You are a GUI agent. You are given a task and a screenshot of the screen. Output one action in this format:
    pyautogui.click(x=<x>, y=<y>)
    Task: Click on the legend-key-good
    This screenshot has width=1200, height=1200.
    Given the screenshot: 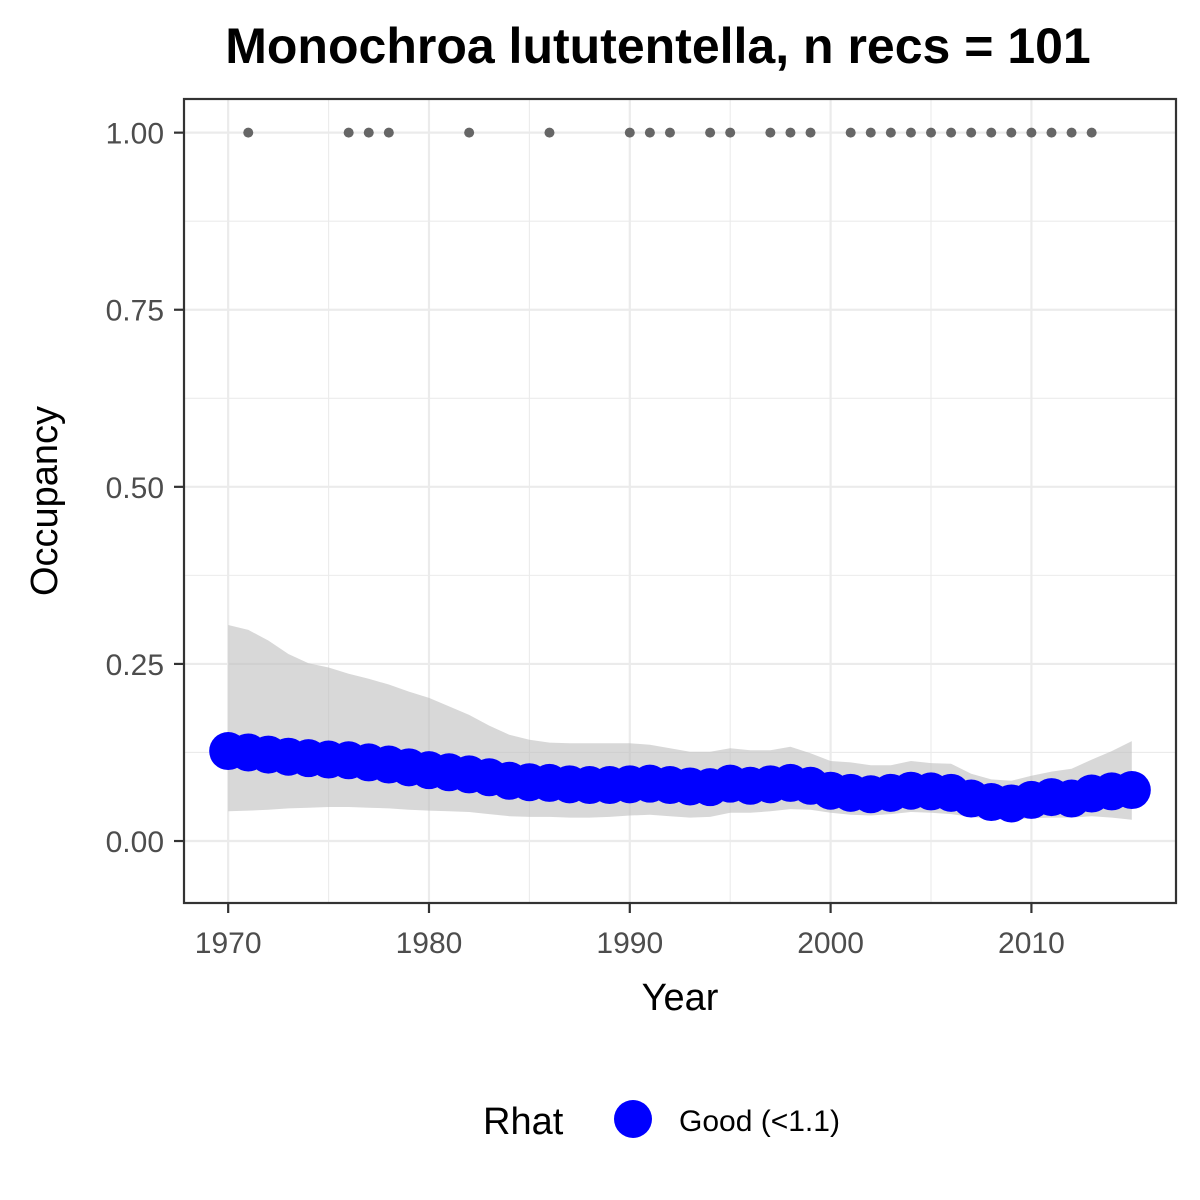 What is the action you would take?
    pyautogui.click(x=633, y=1119)
    